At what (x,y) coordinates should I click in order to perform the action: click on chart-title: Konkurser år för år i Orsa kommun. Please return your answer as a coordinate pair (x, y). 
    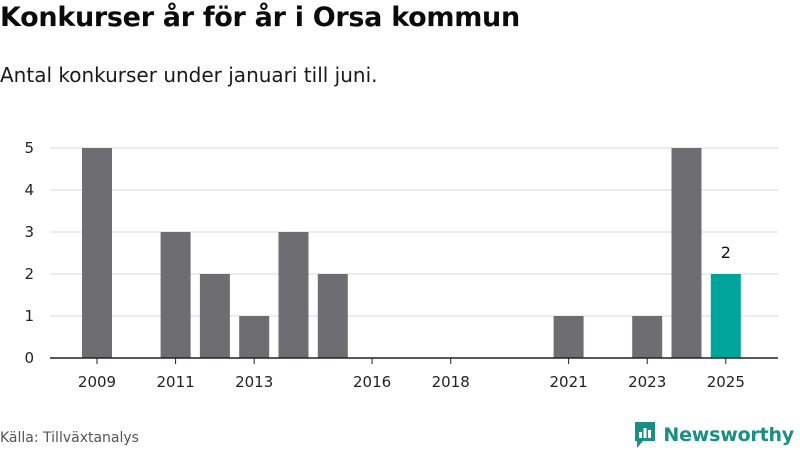
    Looking at the image, I should click on (260, 17).